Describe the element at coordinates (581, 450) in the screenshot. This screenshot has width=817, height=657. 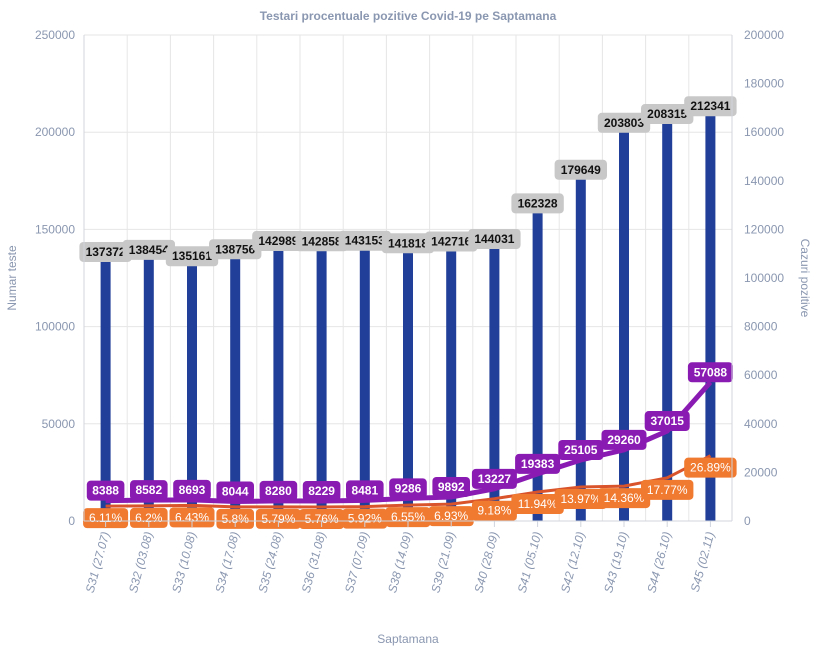
I see `cases-label-text: 25105` at that location.